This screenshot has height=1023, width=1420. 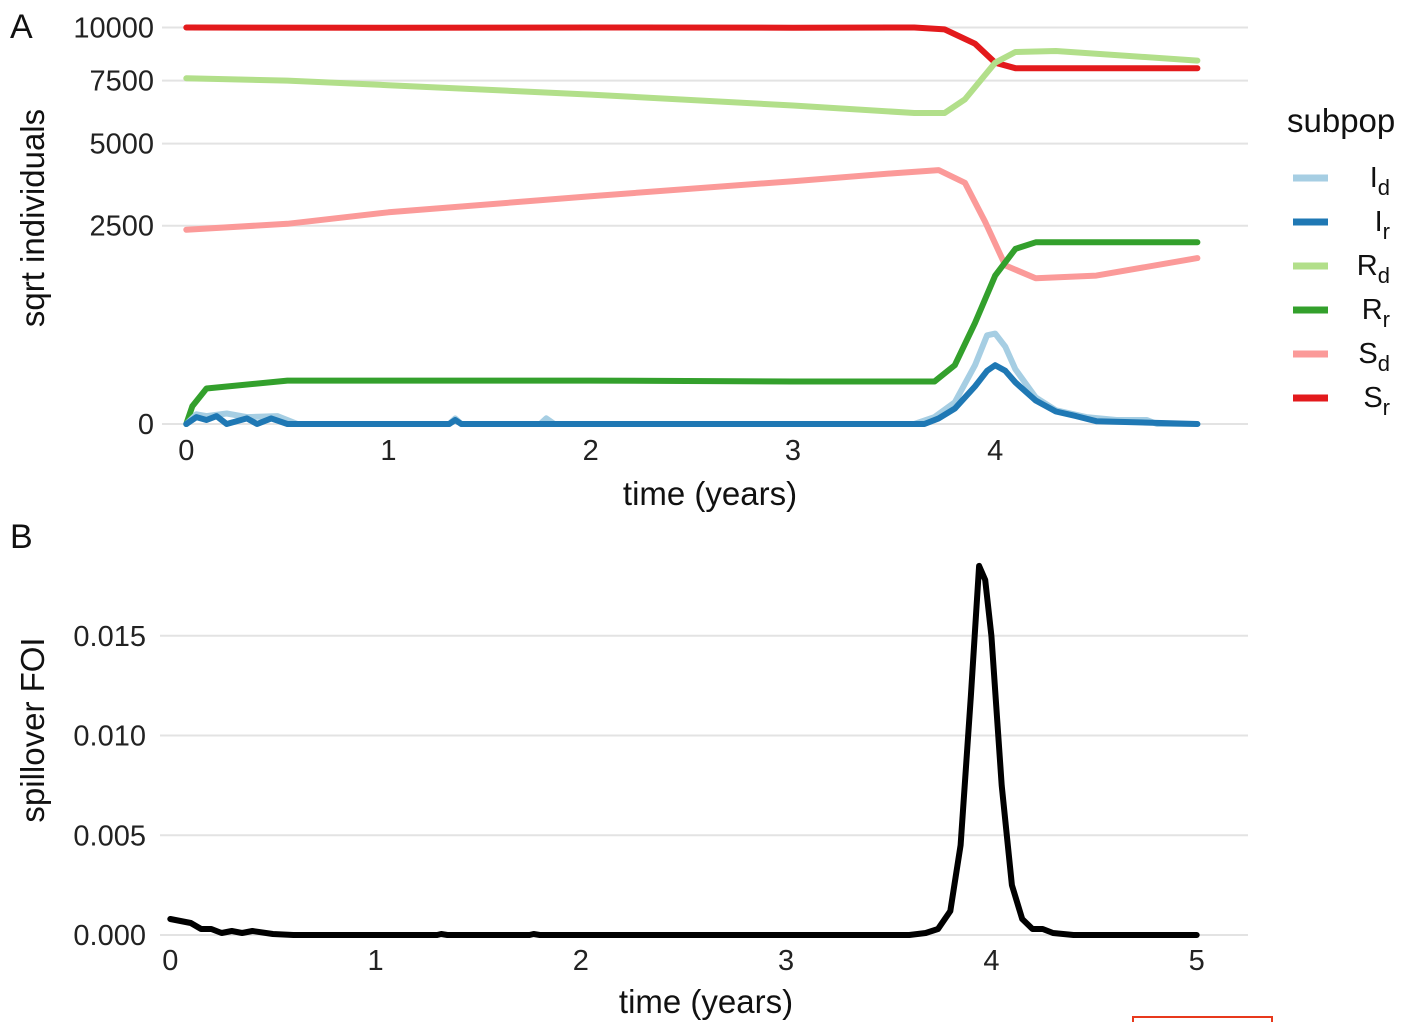 What do you see at coordinates (1197, 961) in the screenshot?
I see `x-tick-label: 5` at bounding box center [1197, 961].